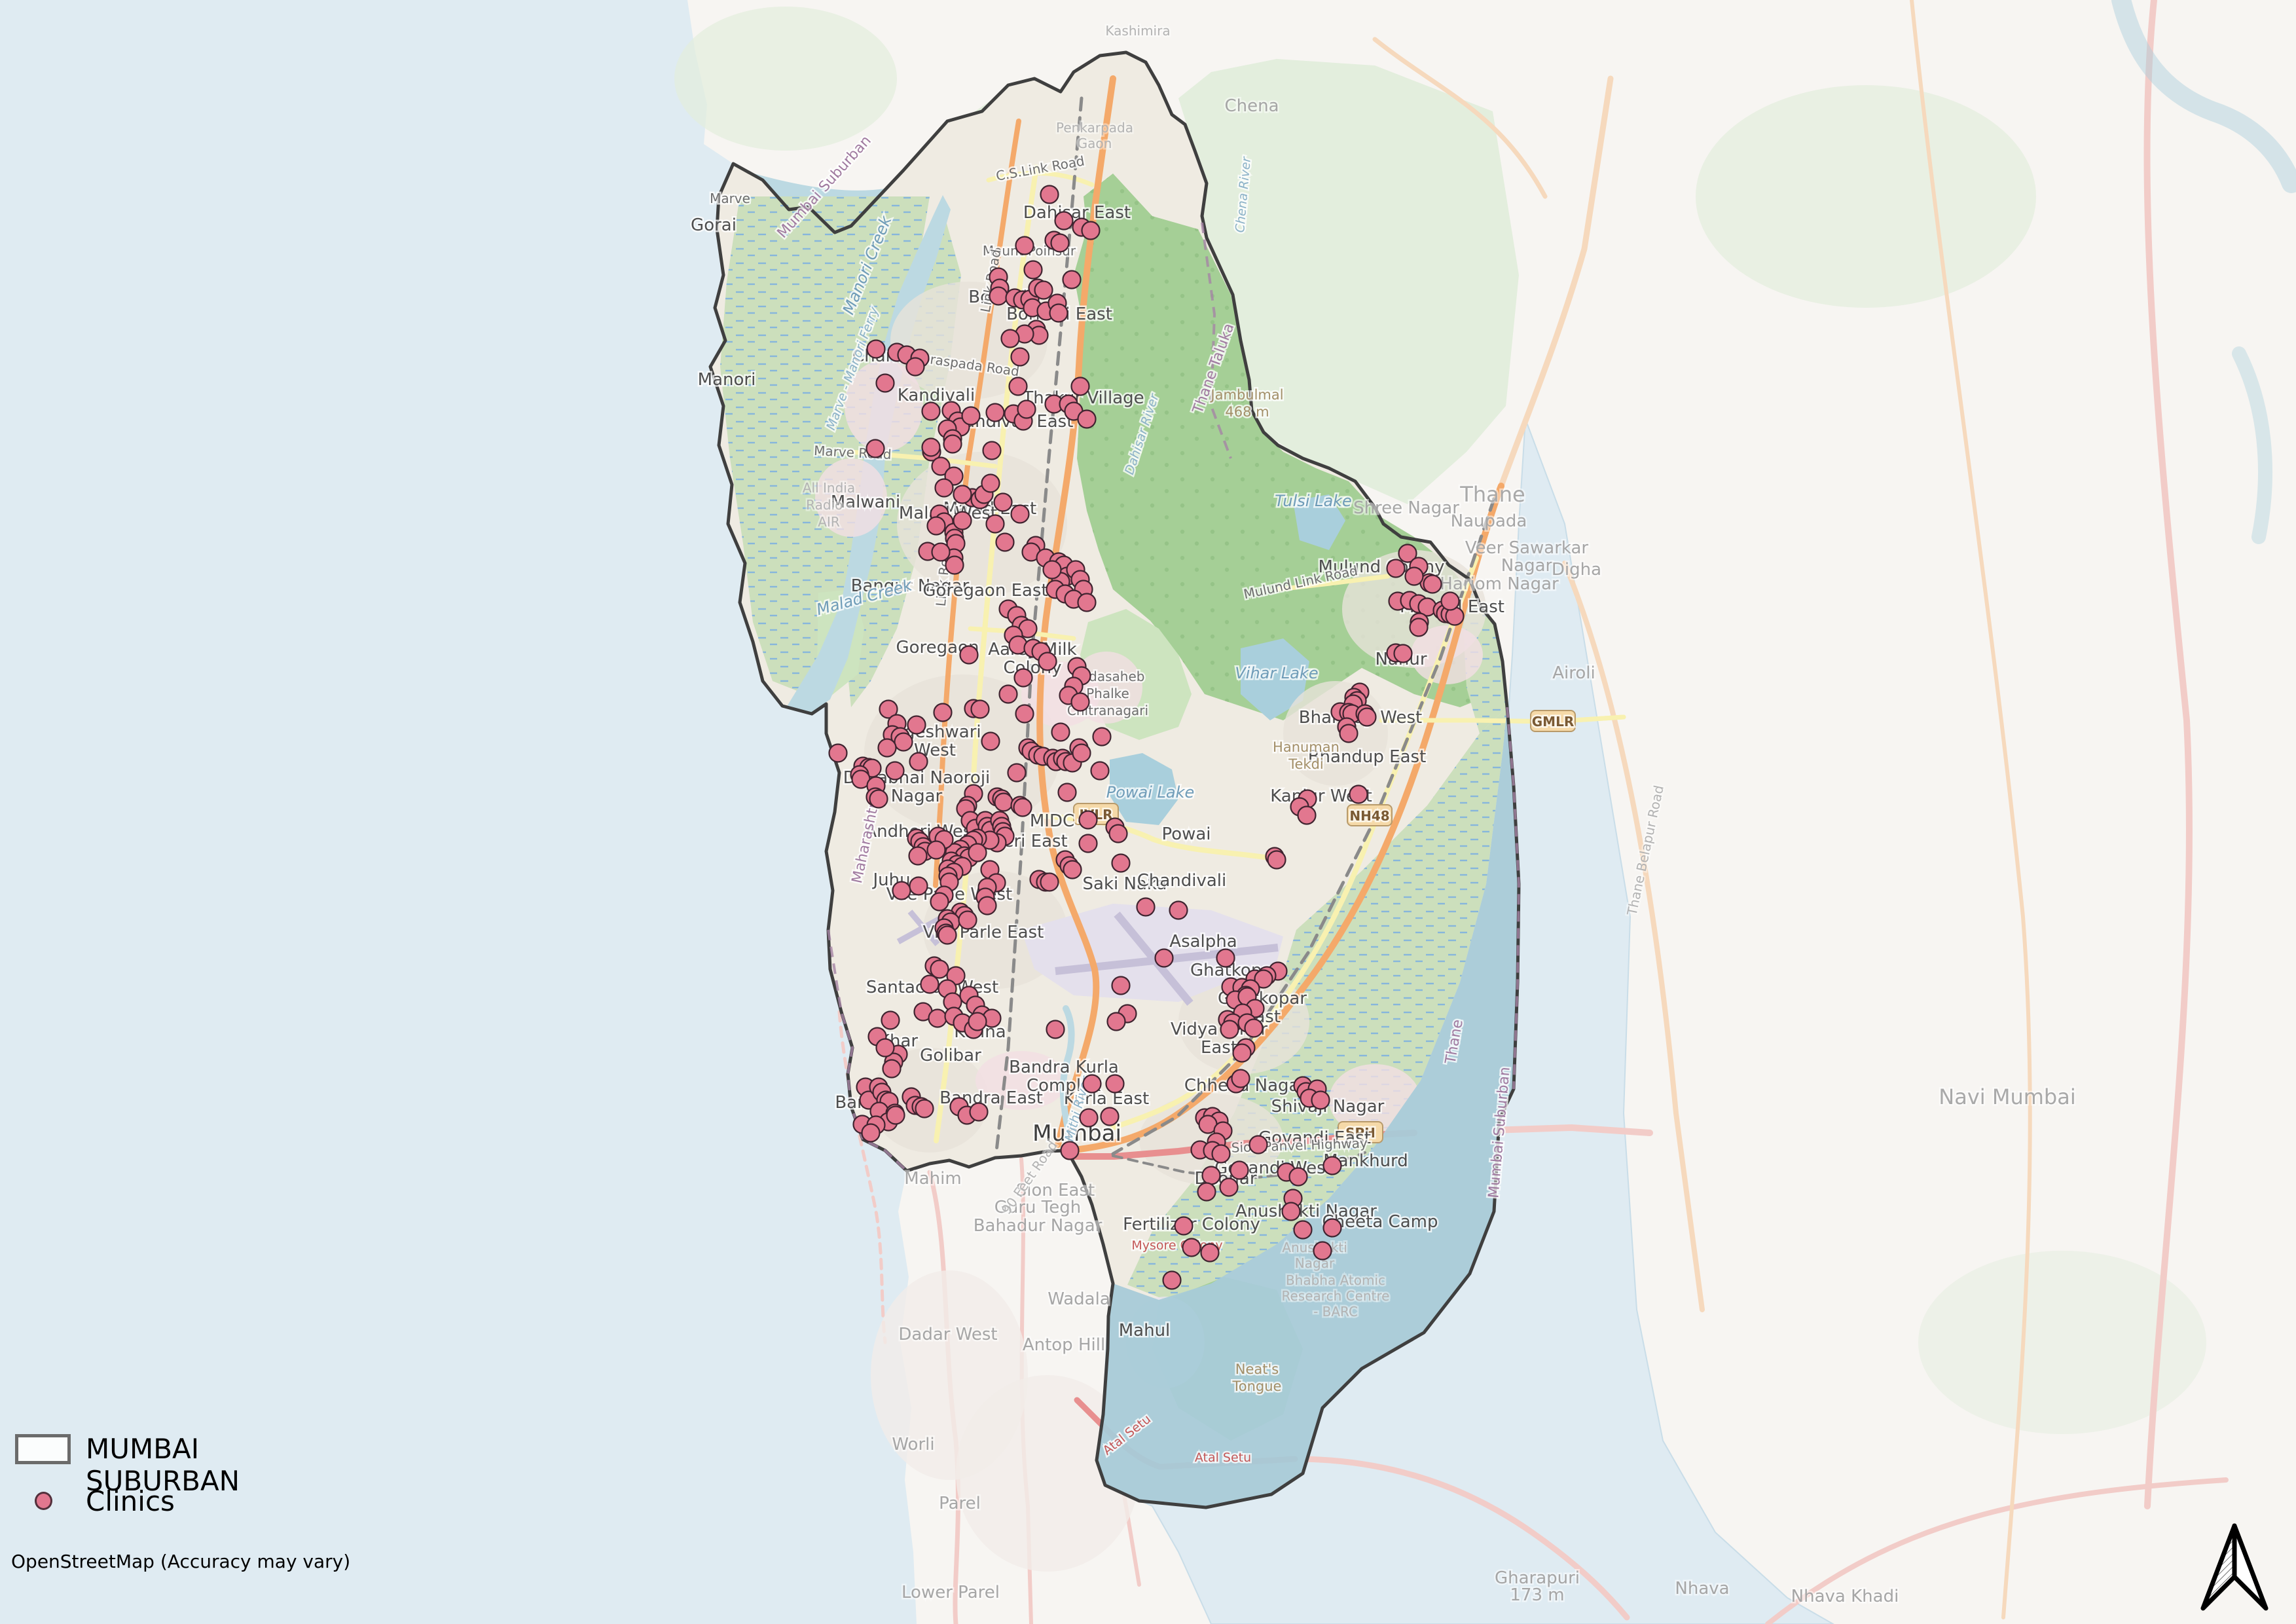  Describe the element at coordinates (1076, 611) in the screenshot. I see `road2-western-express-highway` at that location.